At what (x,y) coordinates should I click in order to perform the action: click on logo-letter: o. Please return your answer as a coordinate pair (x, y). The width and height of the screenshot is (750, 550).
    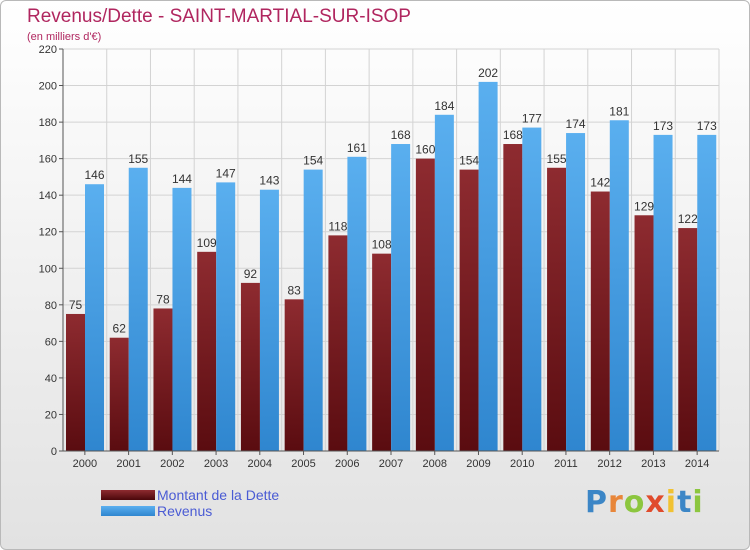
    Looking at the image, I should click on (634, 502).